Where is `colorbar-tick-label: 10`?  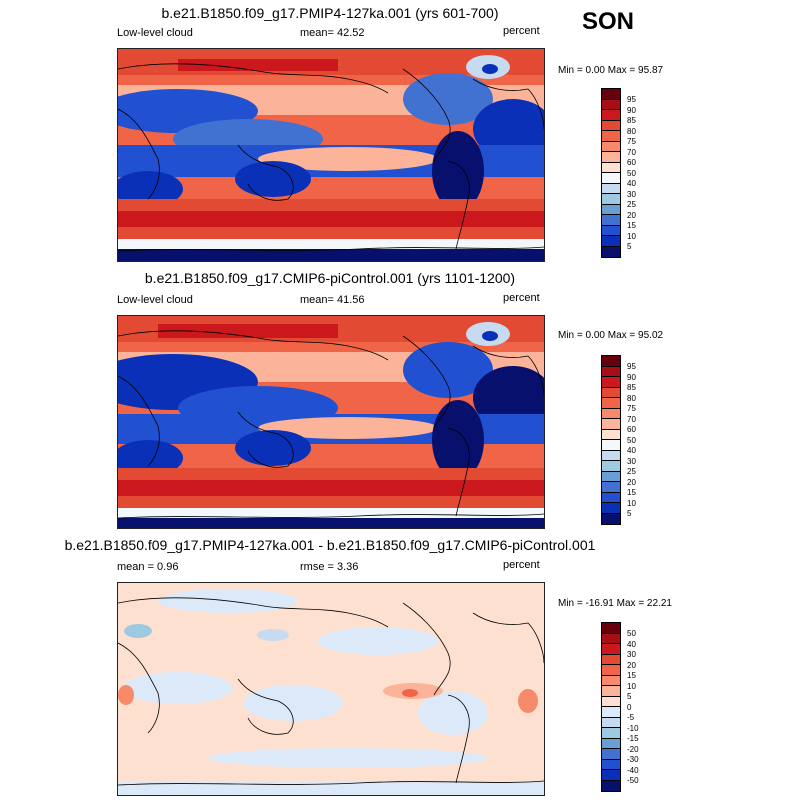
colorbar-tick-label: 10 is located at coordinates (631, 503).